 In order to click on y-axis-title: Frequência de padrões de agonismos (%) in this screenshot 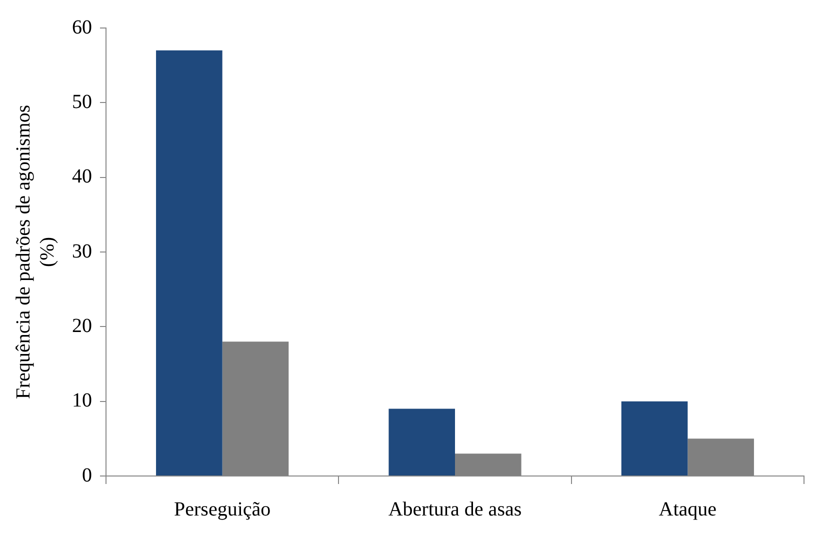, I will do `click(35, 252)`.